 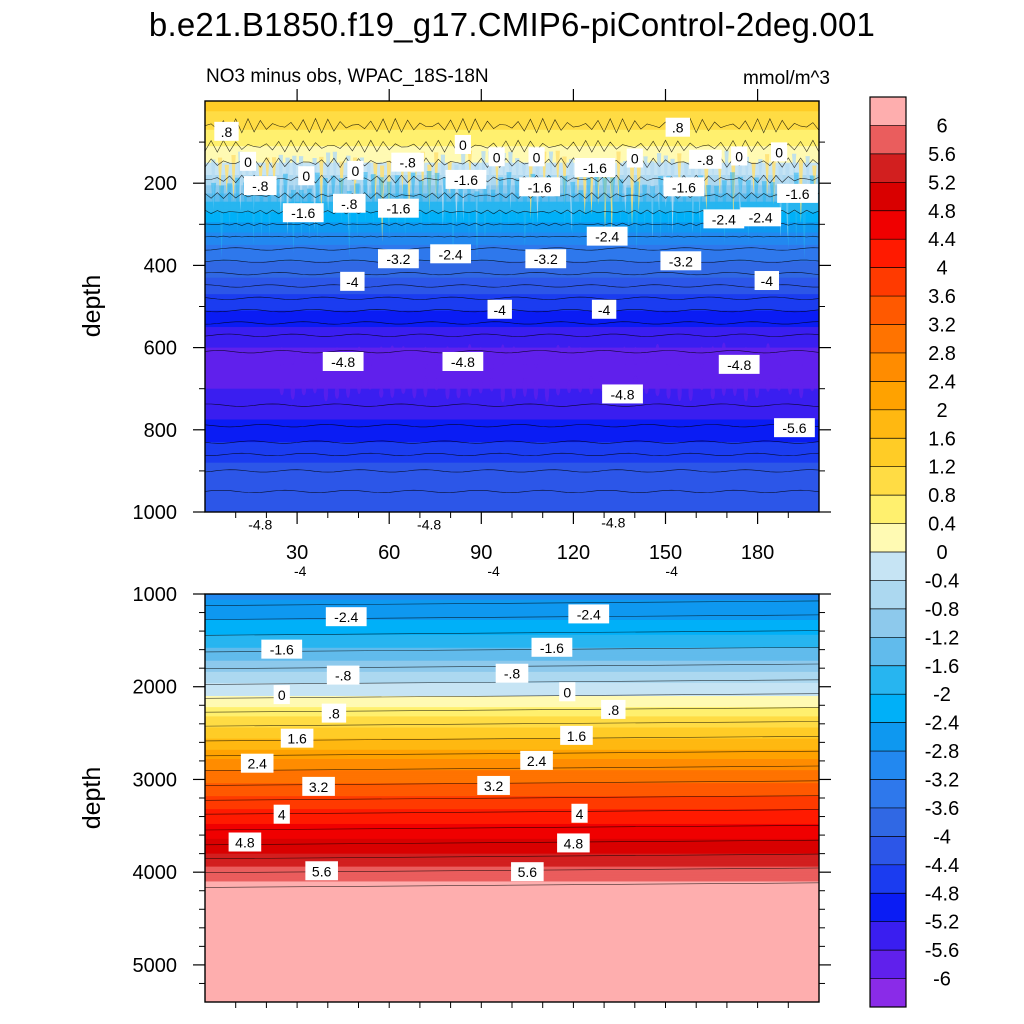 I want to click on colorbar-label: 3.2, so click(x=942, y=326).